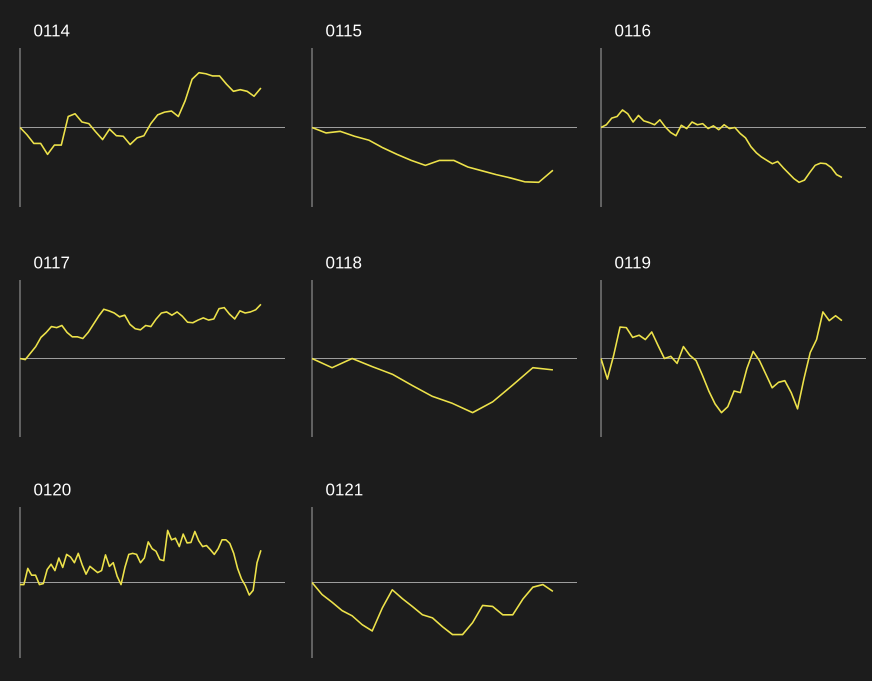 The height and width of the screenshot is (681, 872). I want to click on chart-title: 0120, so click(52, 490).